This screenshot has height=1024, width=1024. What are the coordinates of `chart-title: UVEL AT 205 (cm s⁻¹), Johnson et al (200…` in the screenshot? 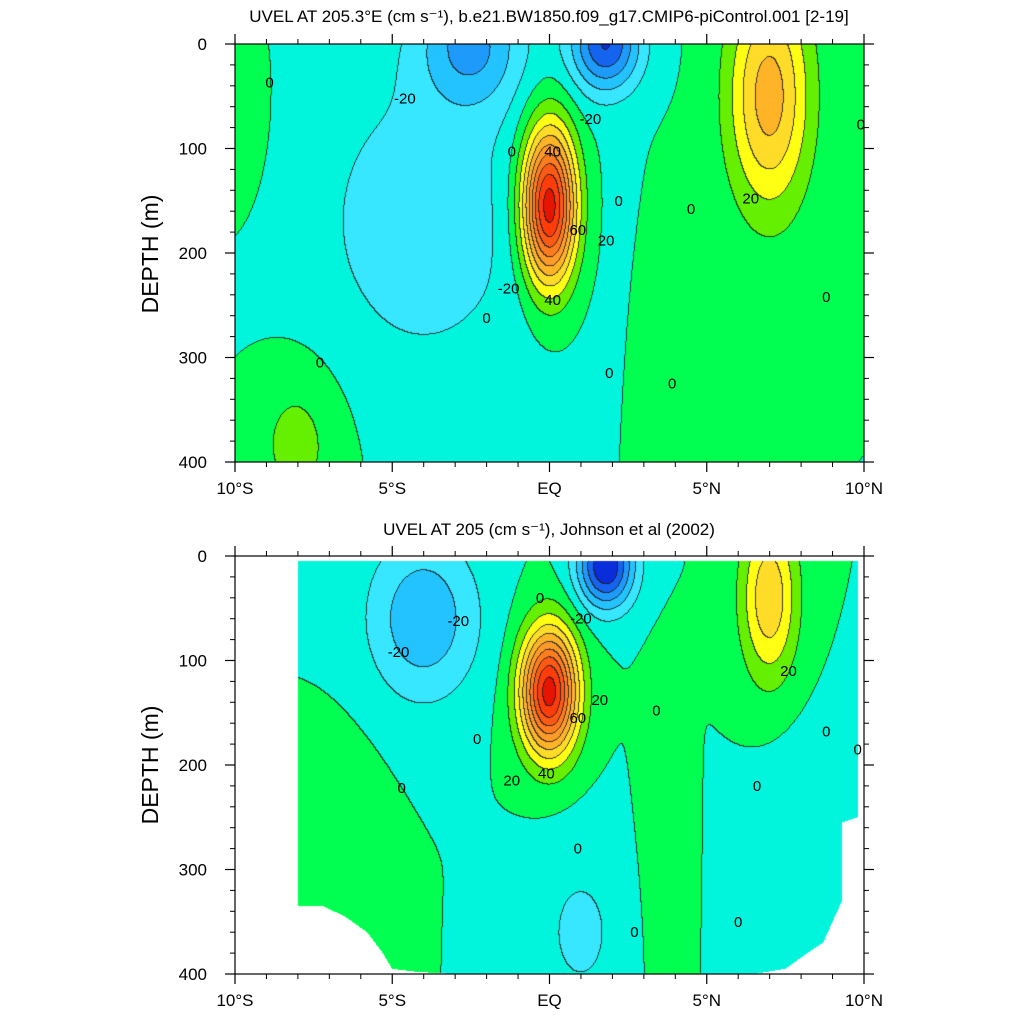 It's located at (549, 529).